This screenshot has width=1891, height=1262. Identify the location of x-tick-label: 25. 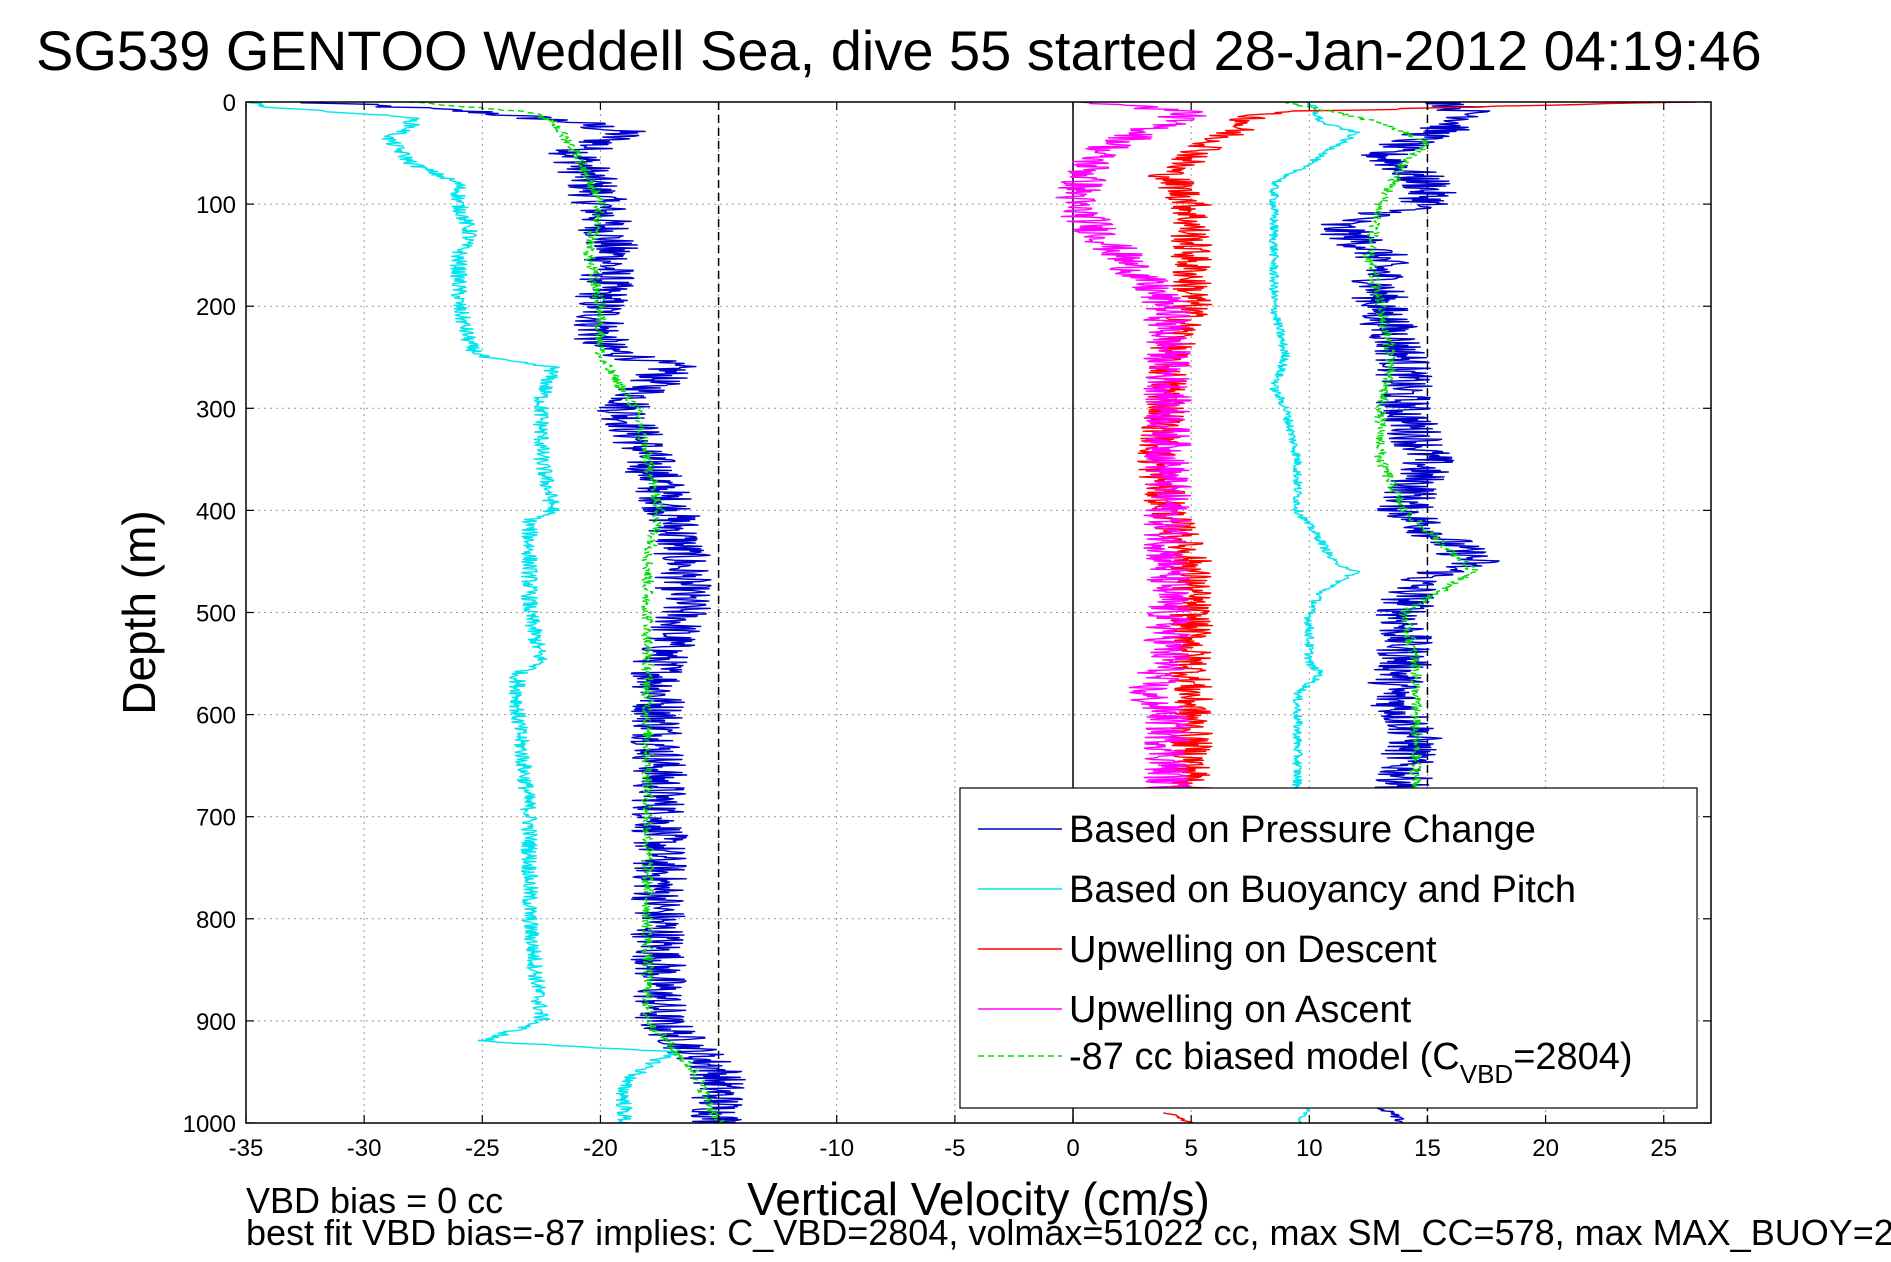
(1663, 1148).